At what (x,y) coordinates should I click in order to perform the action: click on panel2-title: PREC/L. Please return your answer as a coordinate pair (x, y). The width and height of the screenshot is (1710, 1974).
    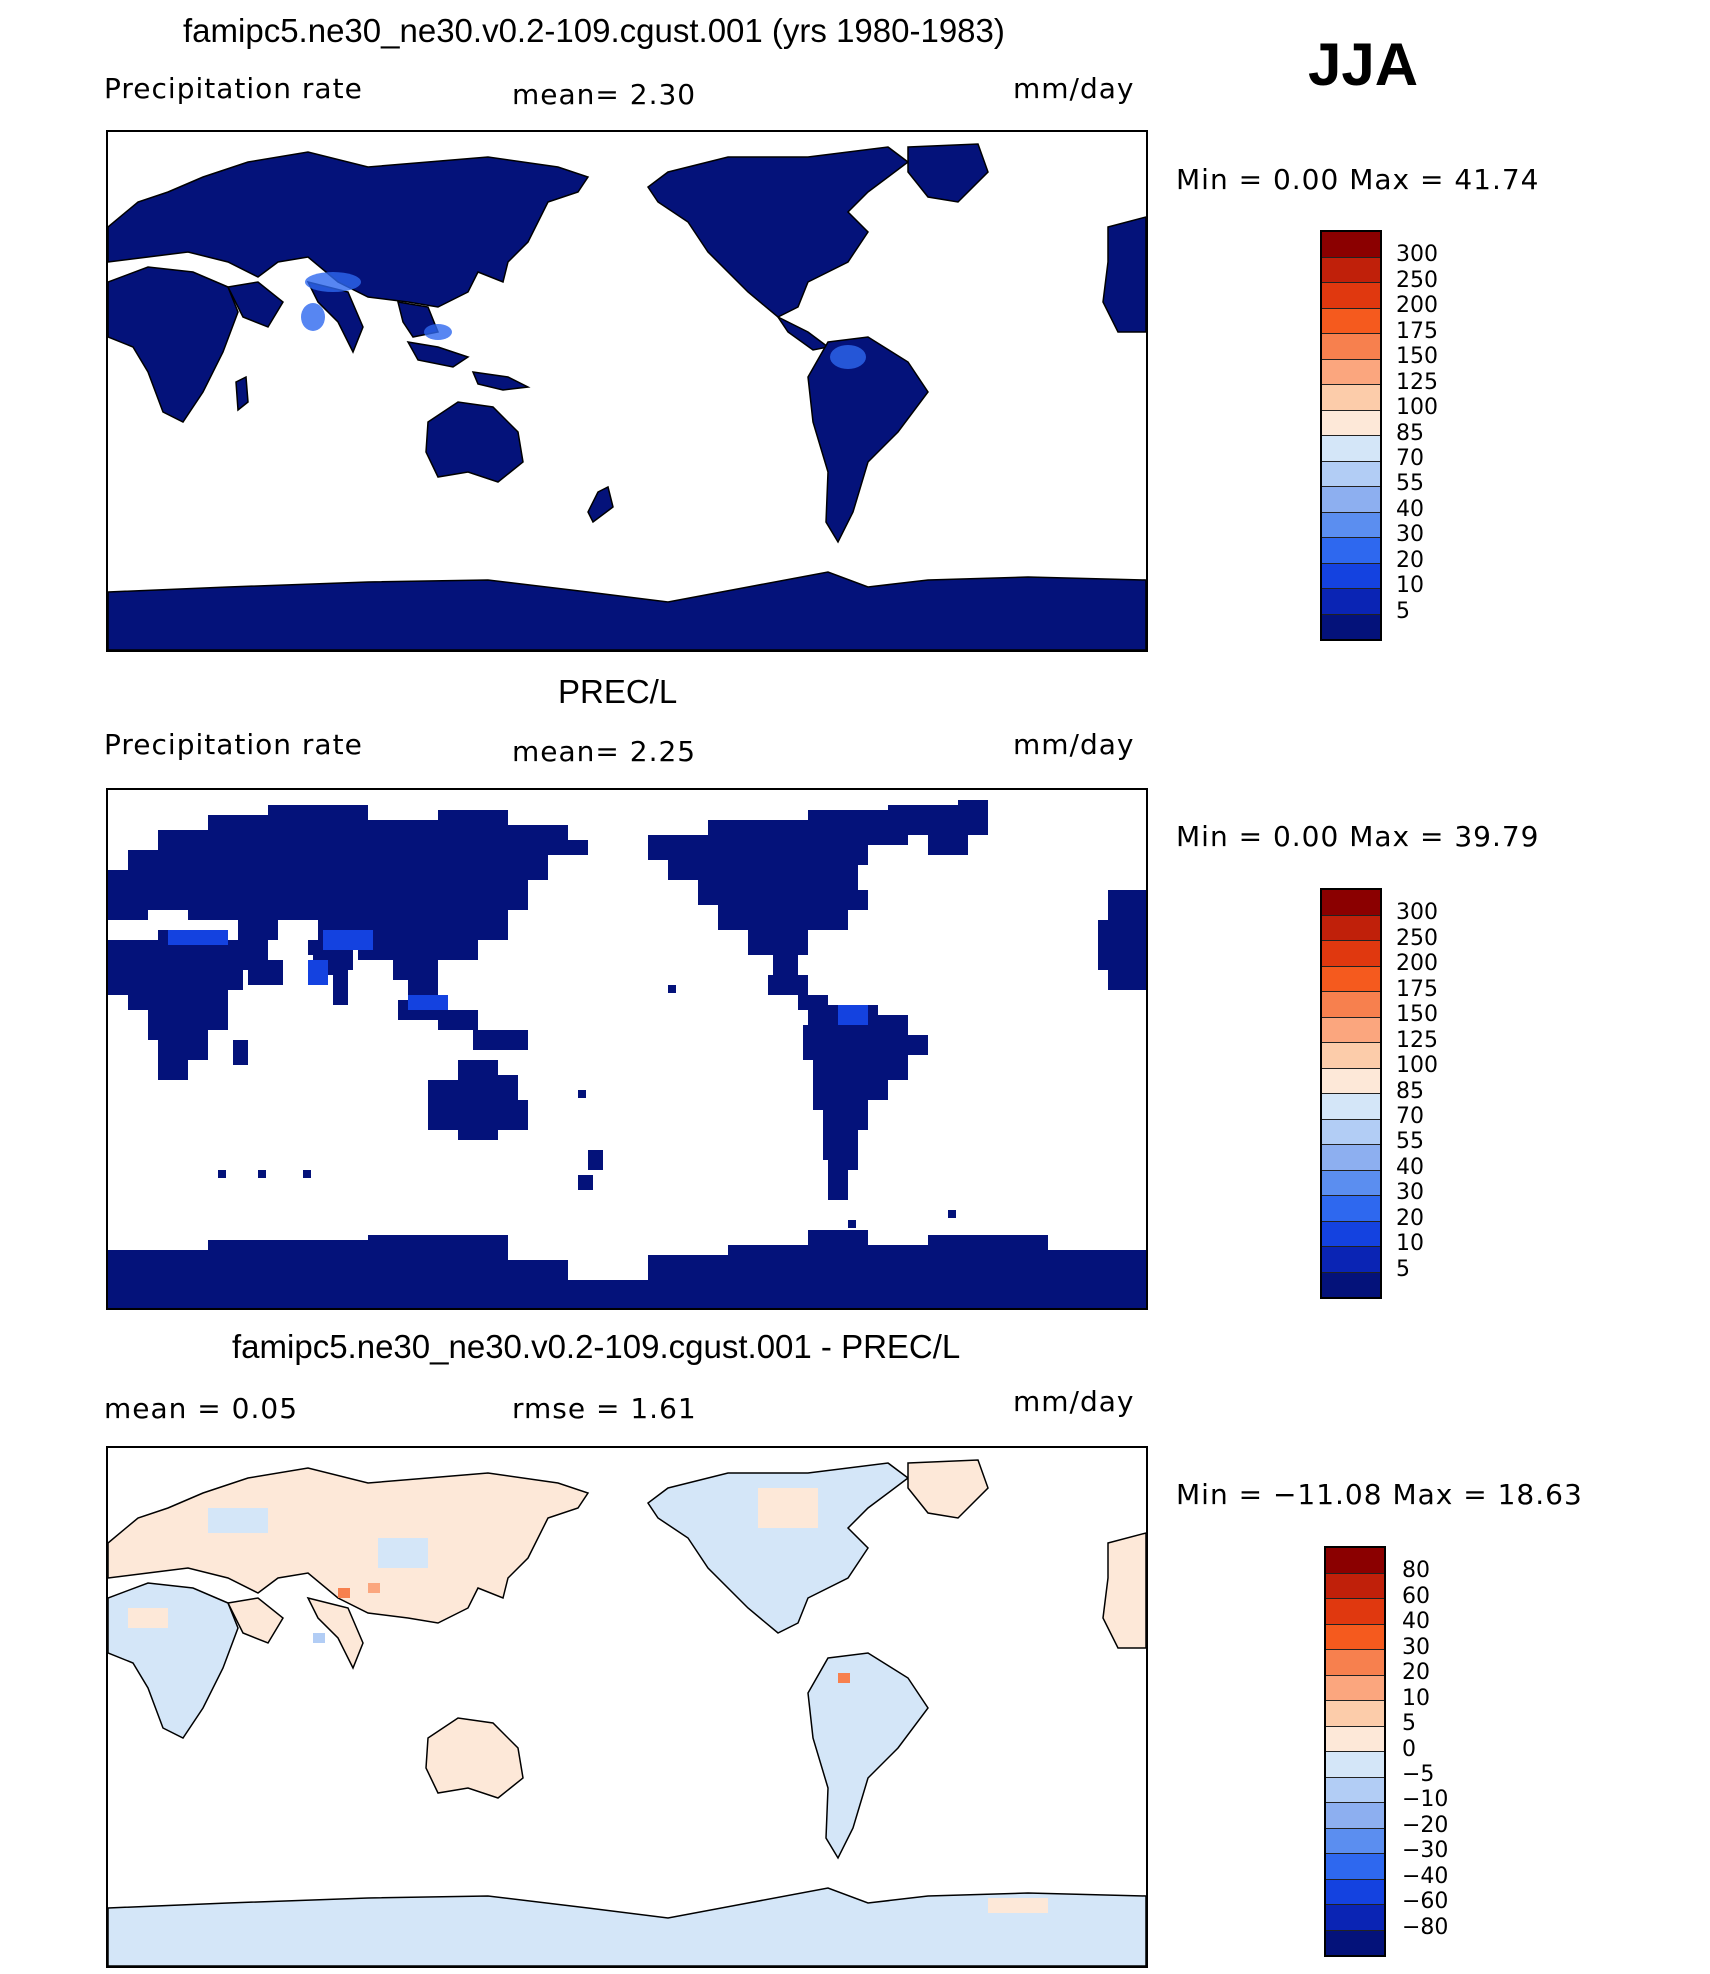
    Looking at the image, I should click on (618, 691).